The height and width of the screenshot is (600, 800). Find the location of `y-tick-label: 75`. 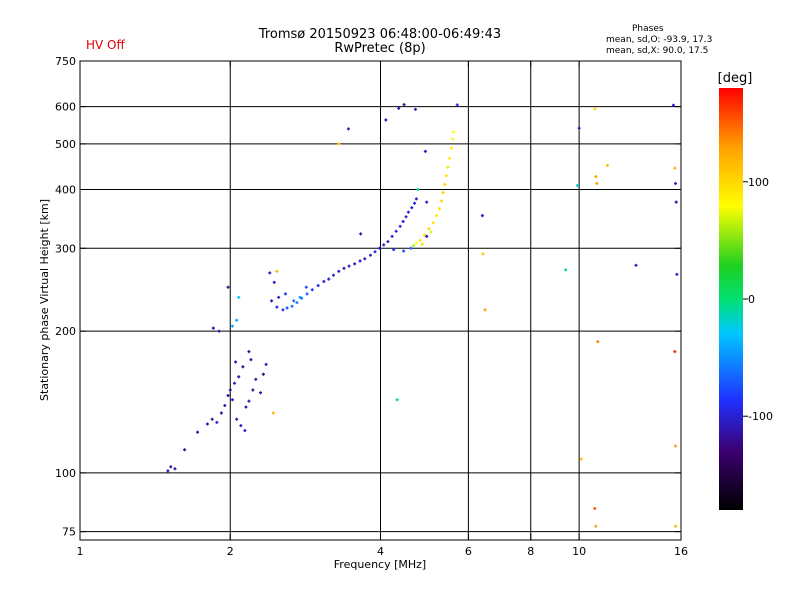

y-tick-label: 75 is located at coordinates (69, 532).